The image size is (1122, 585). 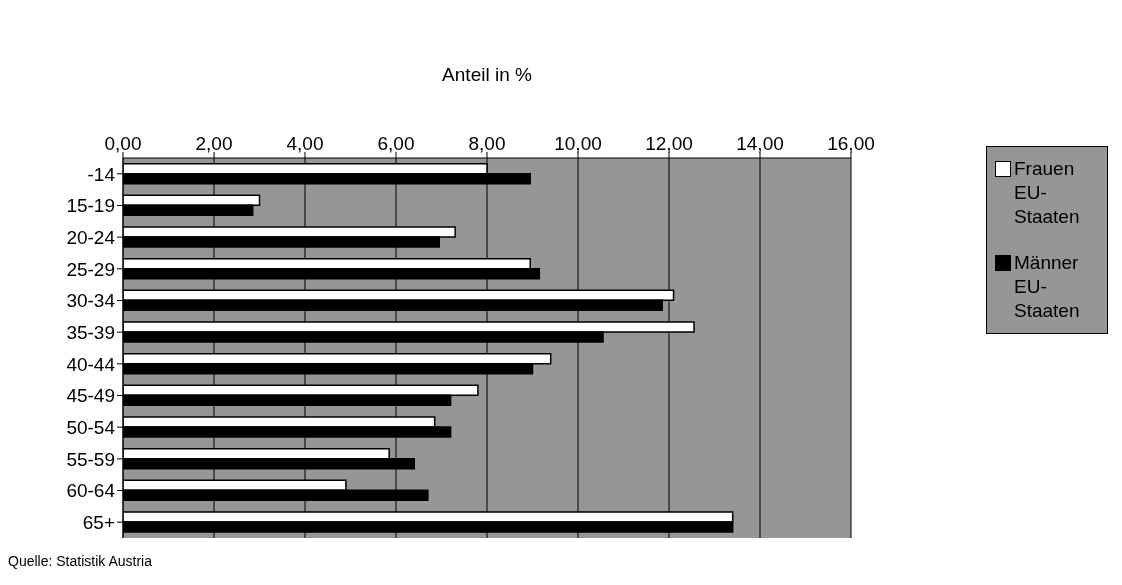 What do you see at coordinates (98, 522) in the screenshot?
I see `y-tick-label: 65+` at bounding box center [98, 522].